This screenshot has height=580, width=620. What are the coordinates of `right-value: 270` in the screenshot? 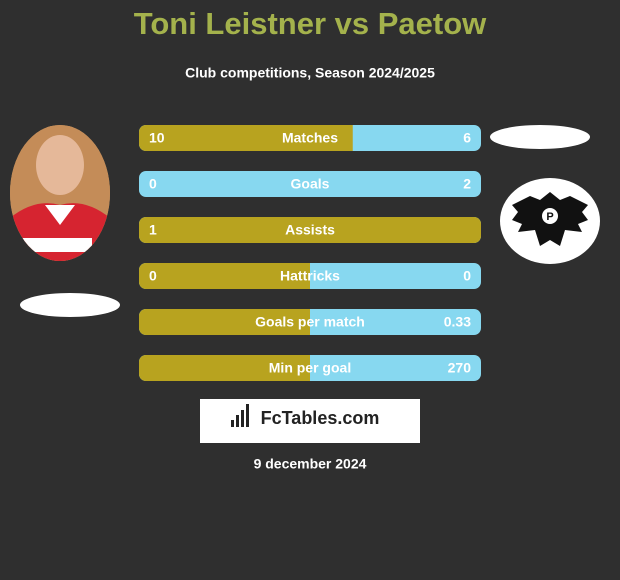 It's located at (460, 368).